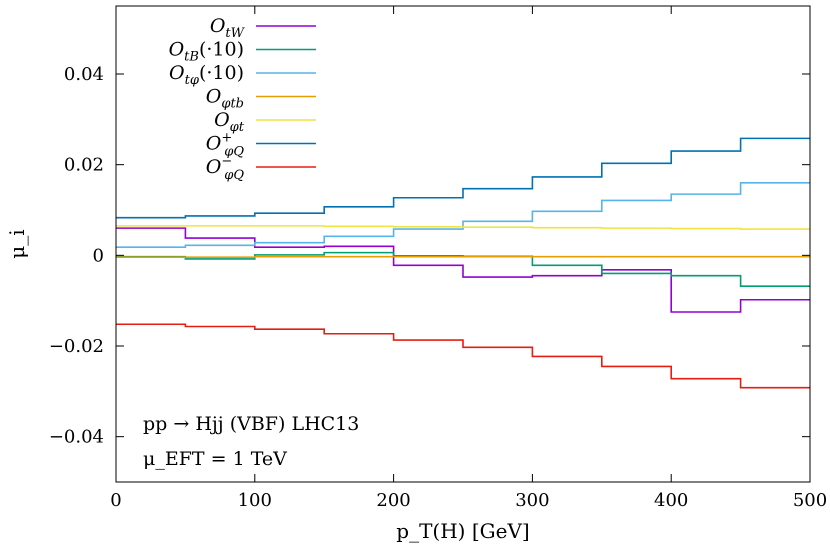  Describe the element at coordinates (84, 165) in the screenshot. I see `y-tick-label: 0.02` at that location.